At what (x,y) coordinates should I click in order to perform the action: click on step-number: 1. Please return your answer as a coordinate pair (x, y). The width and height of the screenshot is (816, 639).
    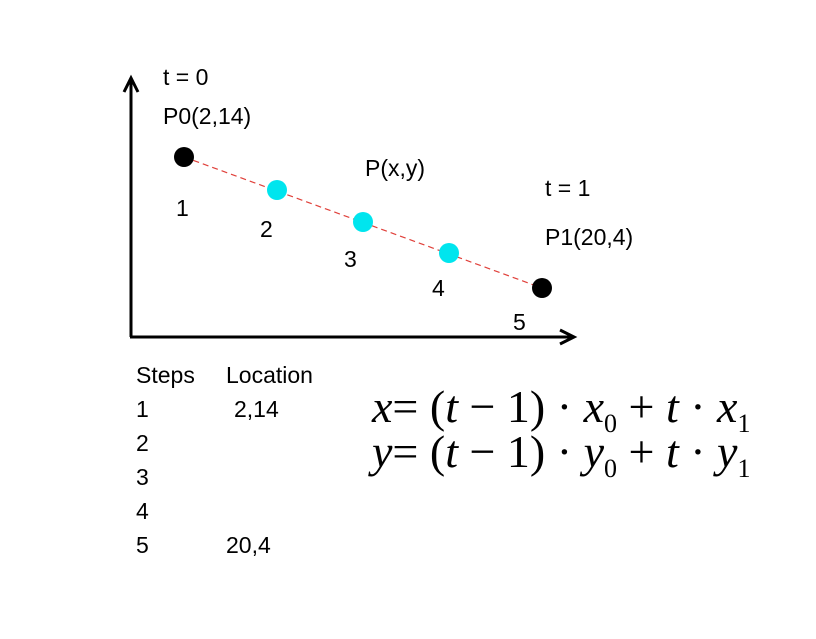
    Looking at the image, I should click on (182, 208).